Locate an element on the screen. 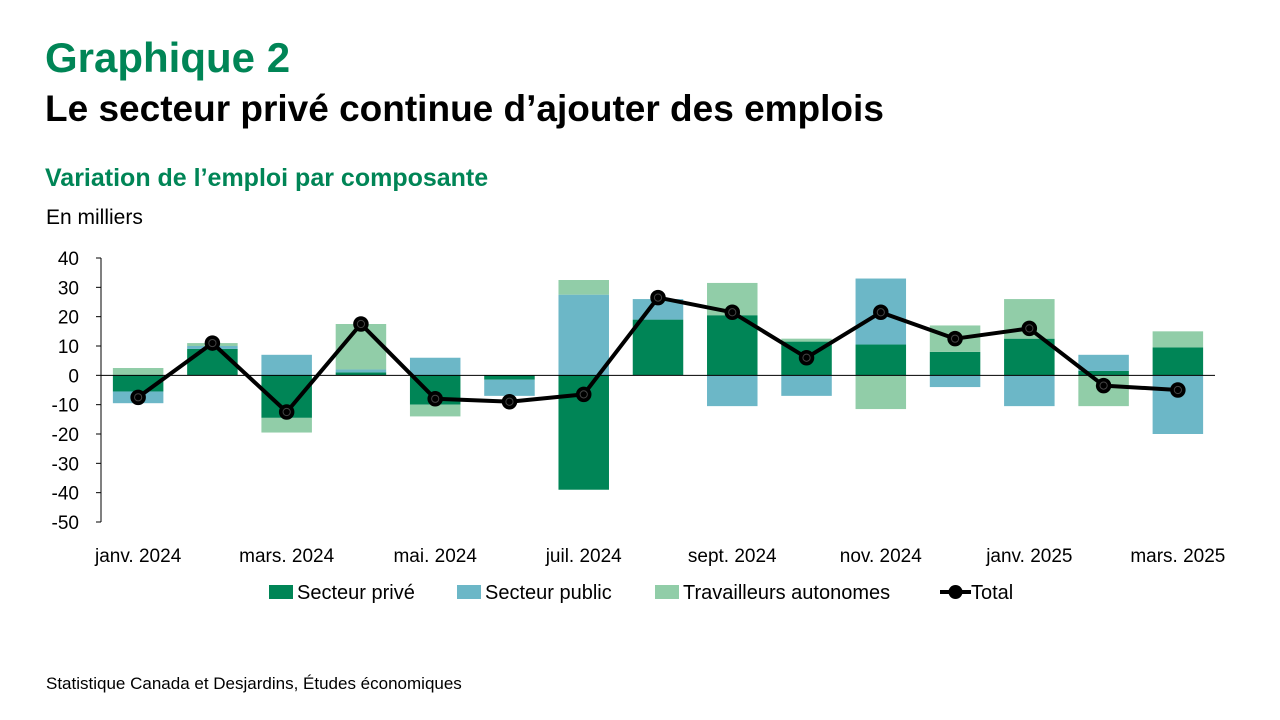 This screenshot has width=1280, height=720. y-tick-label: -10 is located at coordinates (65, 406).